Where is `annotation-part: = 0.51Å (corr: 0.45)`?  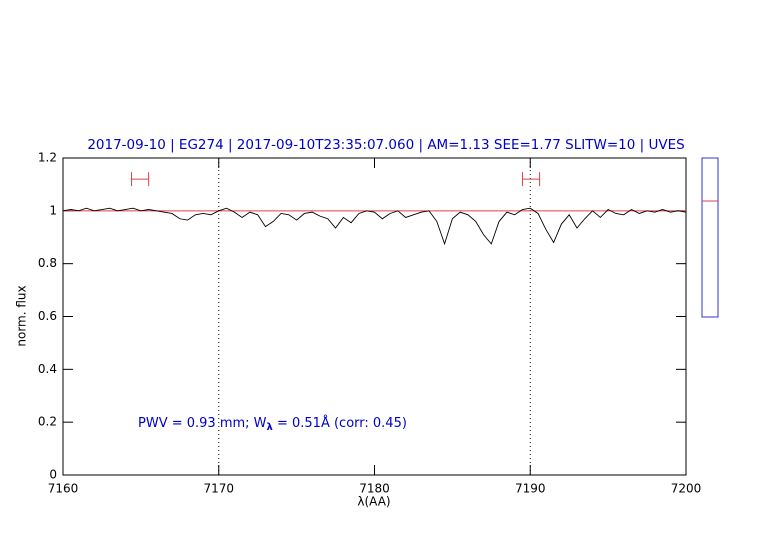
annotation-part: = 0.51Å (corr: 0.45) is located at coordinates (340, 423).